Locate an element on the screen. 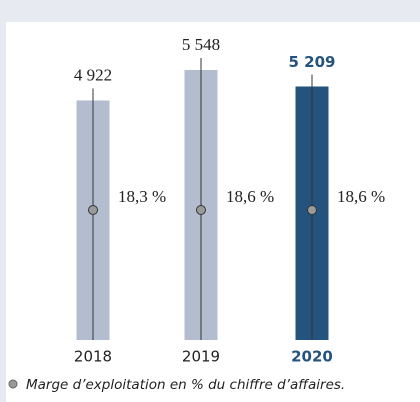 This screenshot has height=402, width=420. panel-edge is located at coordinates (3, 212).